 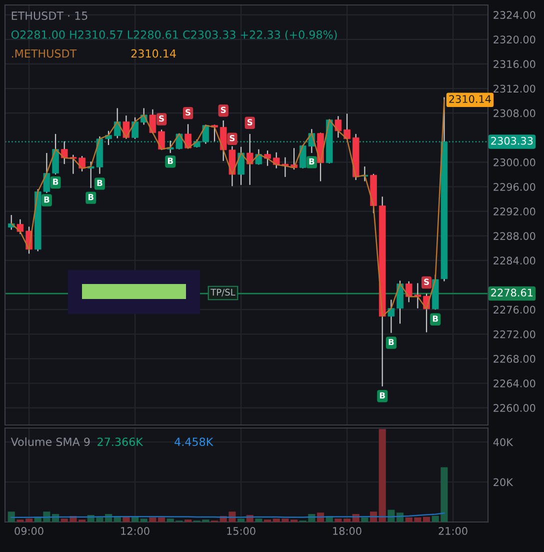 What do you see at coordinates (515, 212) in the screenshot?
I see `y-tick-label: 2292.00` at bounding box center [515, 212].